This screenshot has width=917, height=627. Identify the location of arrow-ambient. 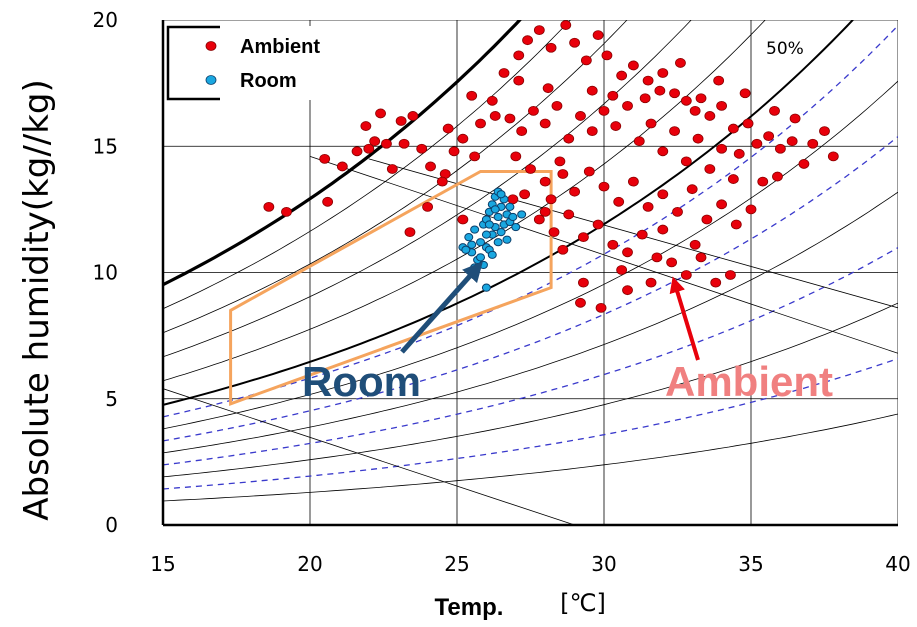
(684, 318).